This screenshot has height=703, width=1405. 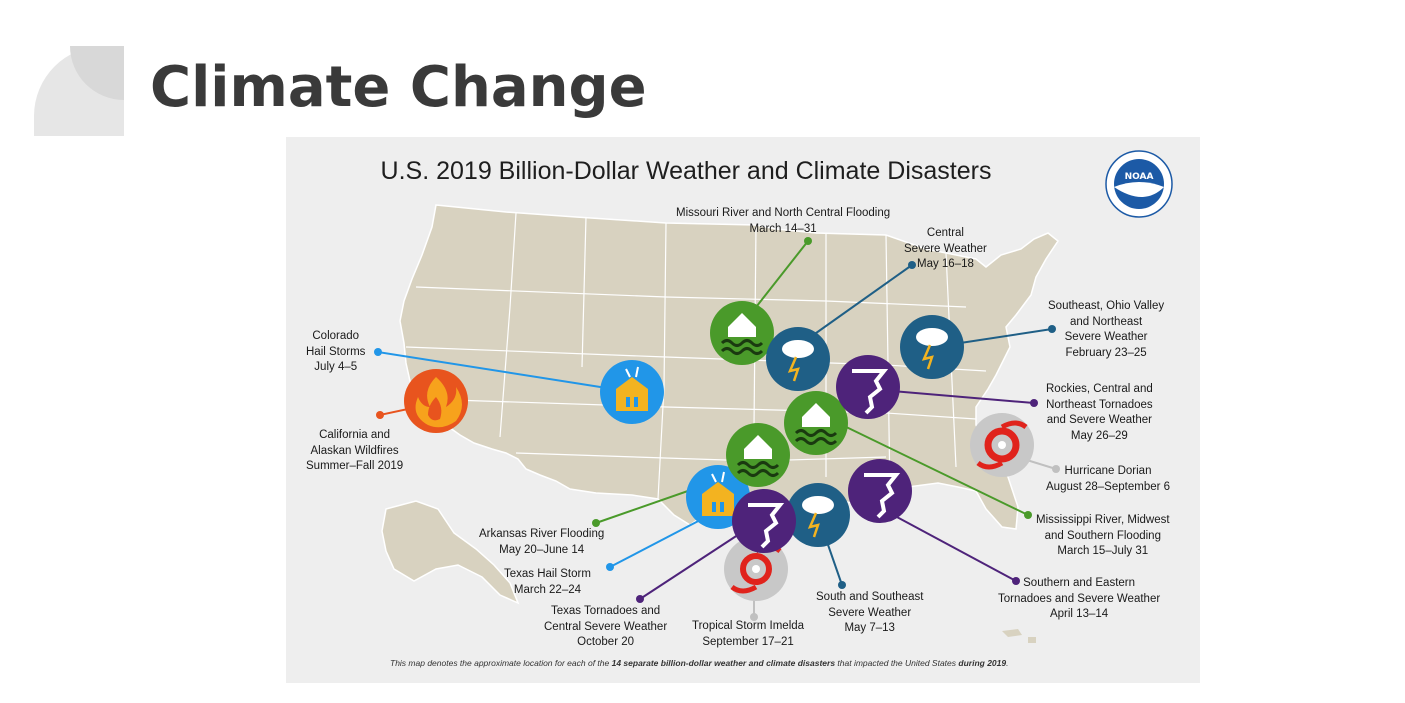 I want to click on dot-southeast-ohio, so click(x=1052, y=329).